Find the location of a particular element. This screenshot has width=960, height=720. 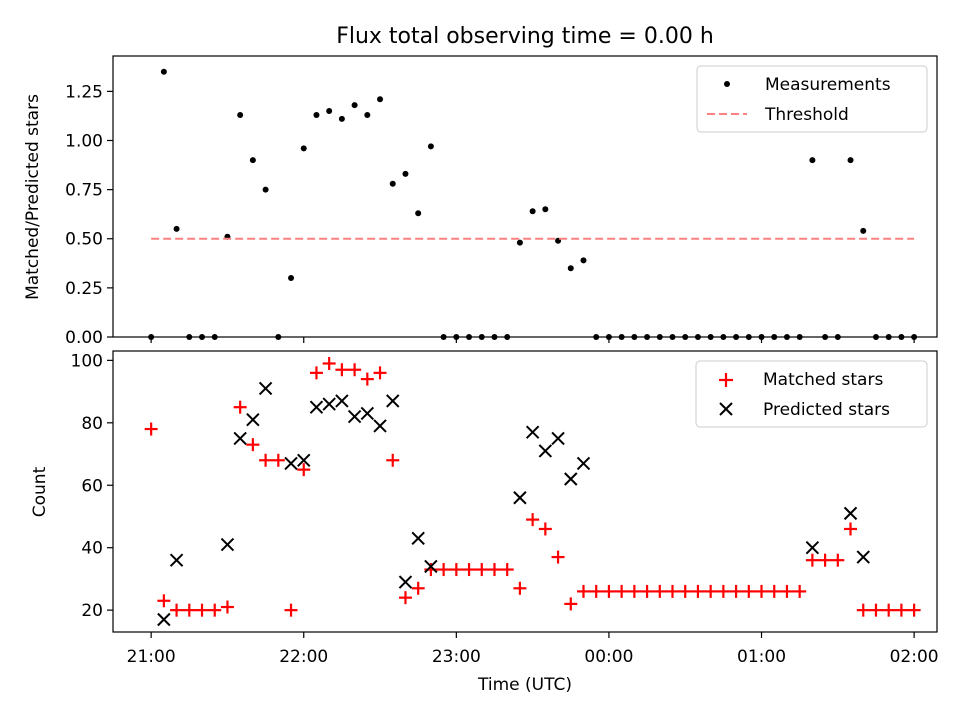

legend-marker-matched is located at coordinates (726, 380).